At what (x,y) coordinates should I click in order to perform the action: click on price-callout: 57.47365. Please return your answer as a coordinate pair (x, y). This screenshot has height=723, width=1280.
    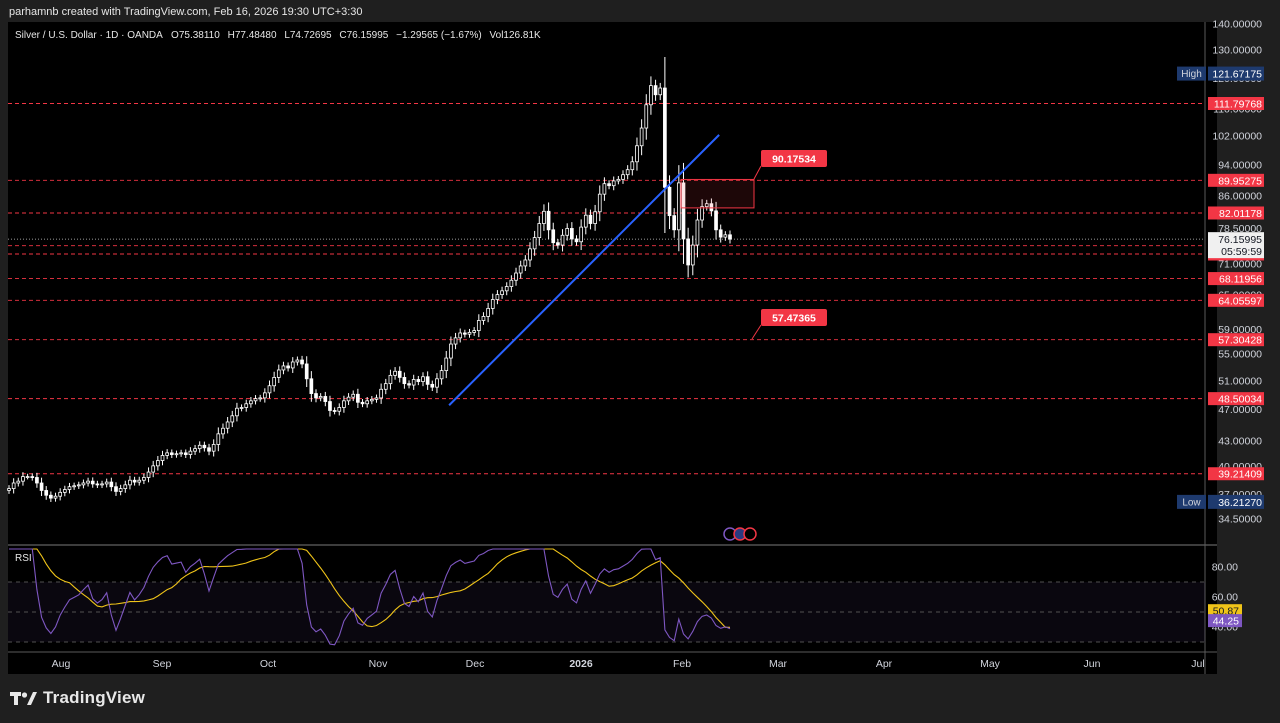
    Looking at the image, I should click on (789, 324).